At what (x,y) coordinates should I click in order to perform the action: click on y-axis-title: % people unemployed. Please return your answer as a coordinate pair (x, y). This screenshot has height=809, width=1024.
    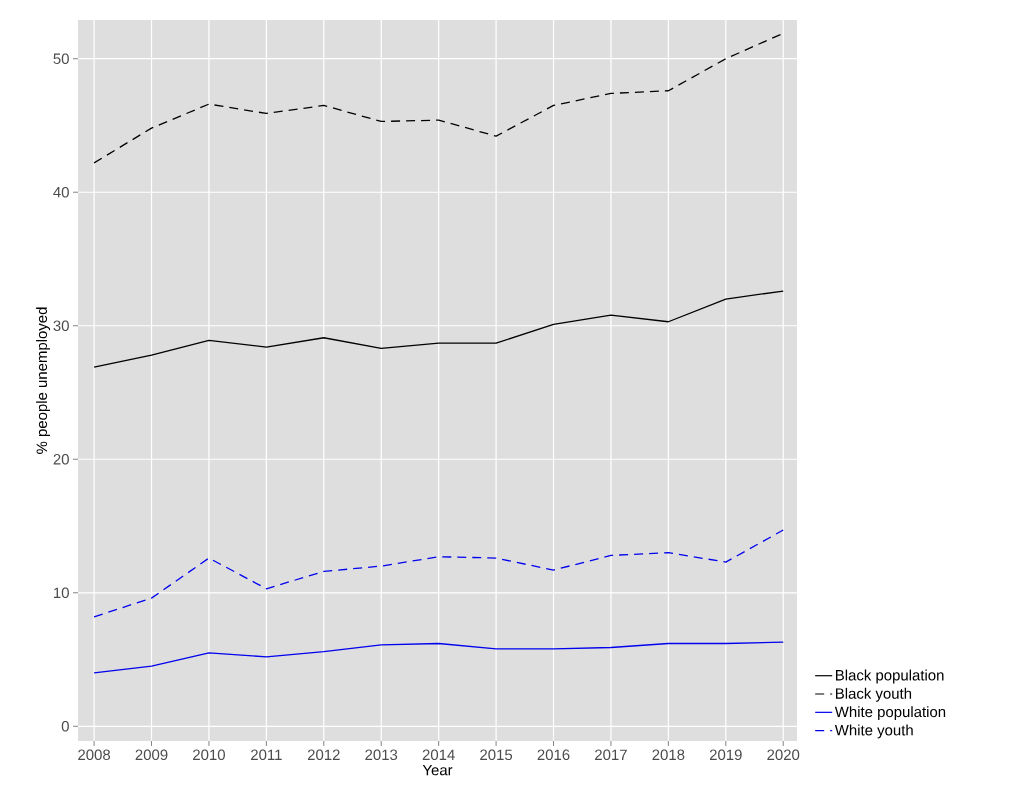
    Looking at the image, I should click on (43, 380).